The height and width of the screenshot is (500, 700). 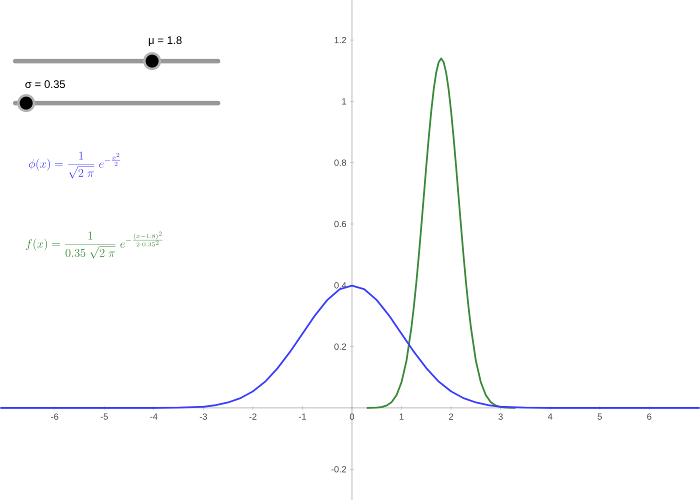 I want to click on y-tick-label: 0.6, so click(x=340, y=224).